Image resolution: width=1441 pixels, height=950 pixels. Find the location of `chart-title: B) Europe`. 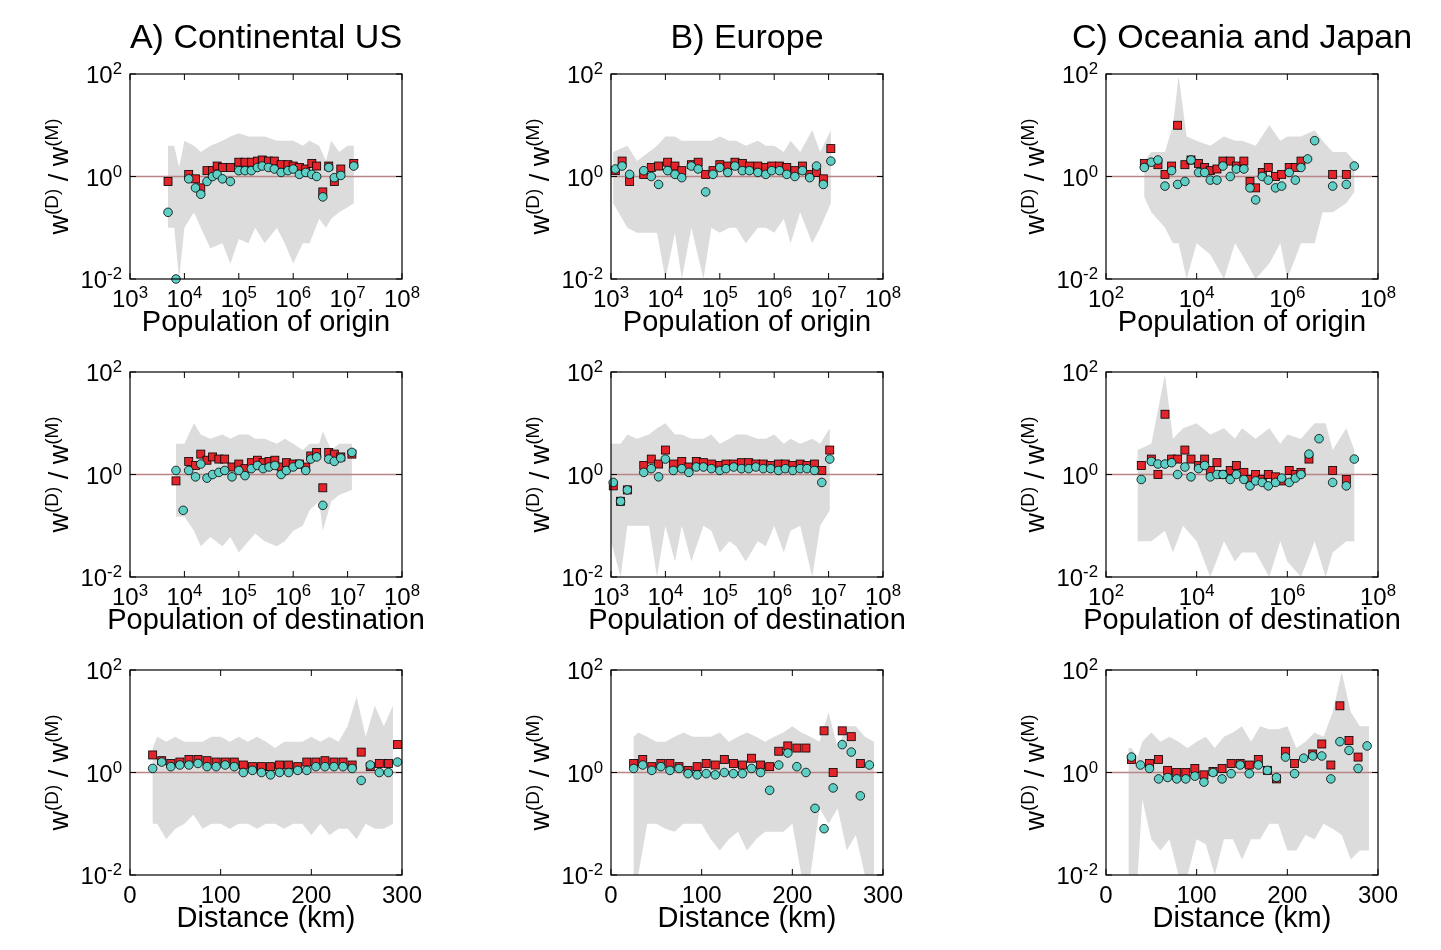

chart-title: B) Europe is located at coordinates (747, 36).